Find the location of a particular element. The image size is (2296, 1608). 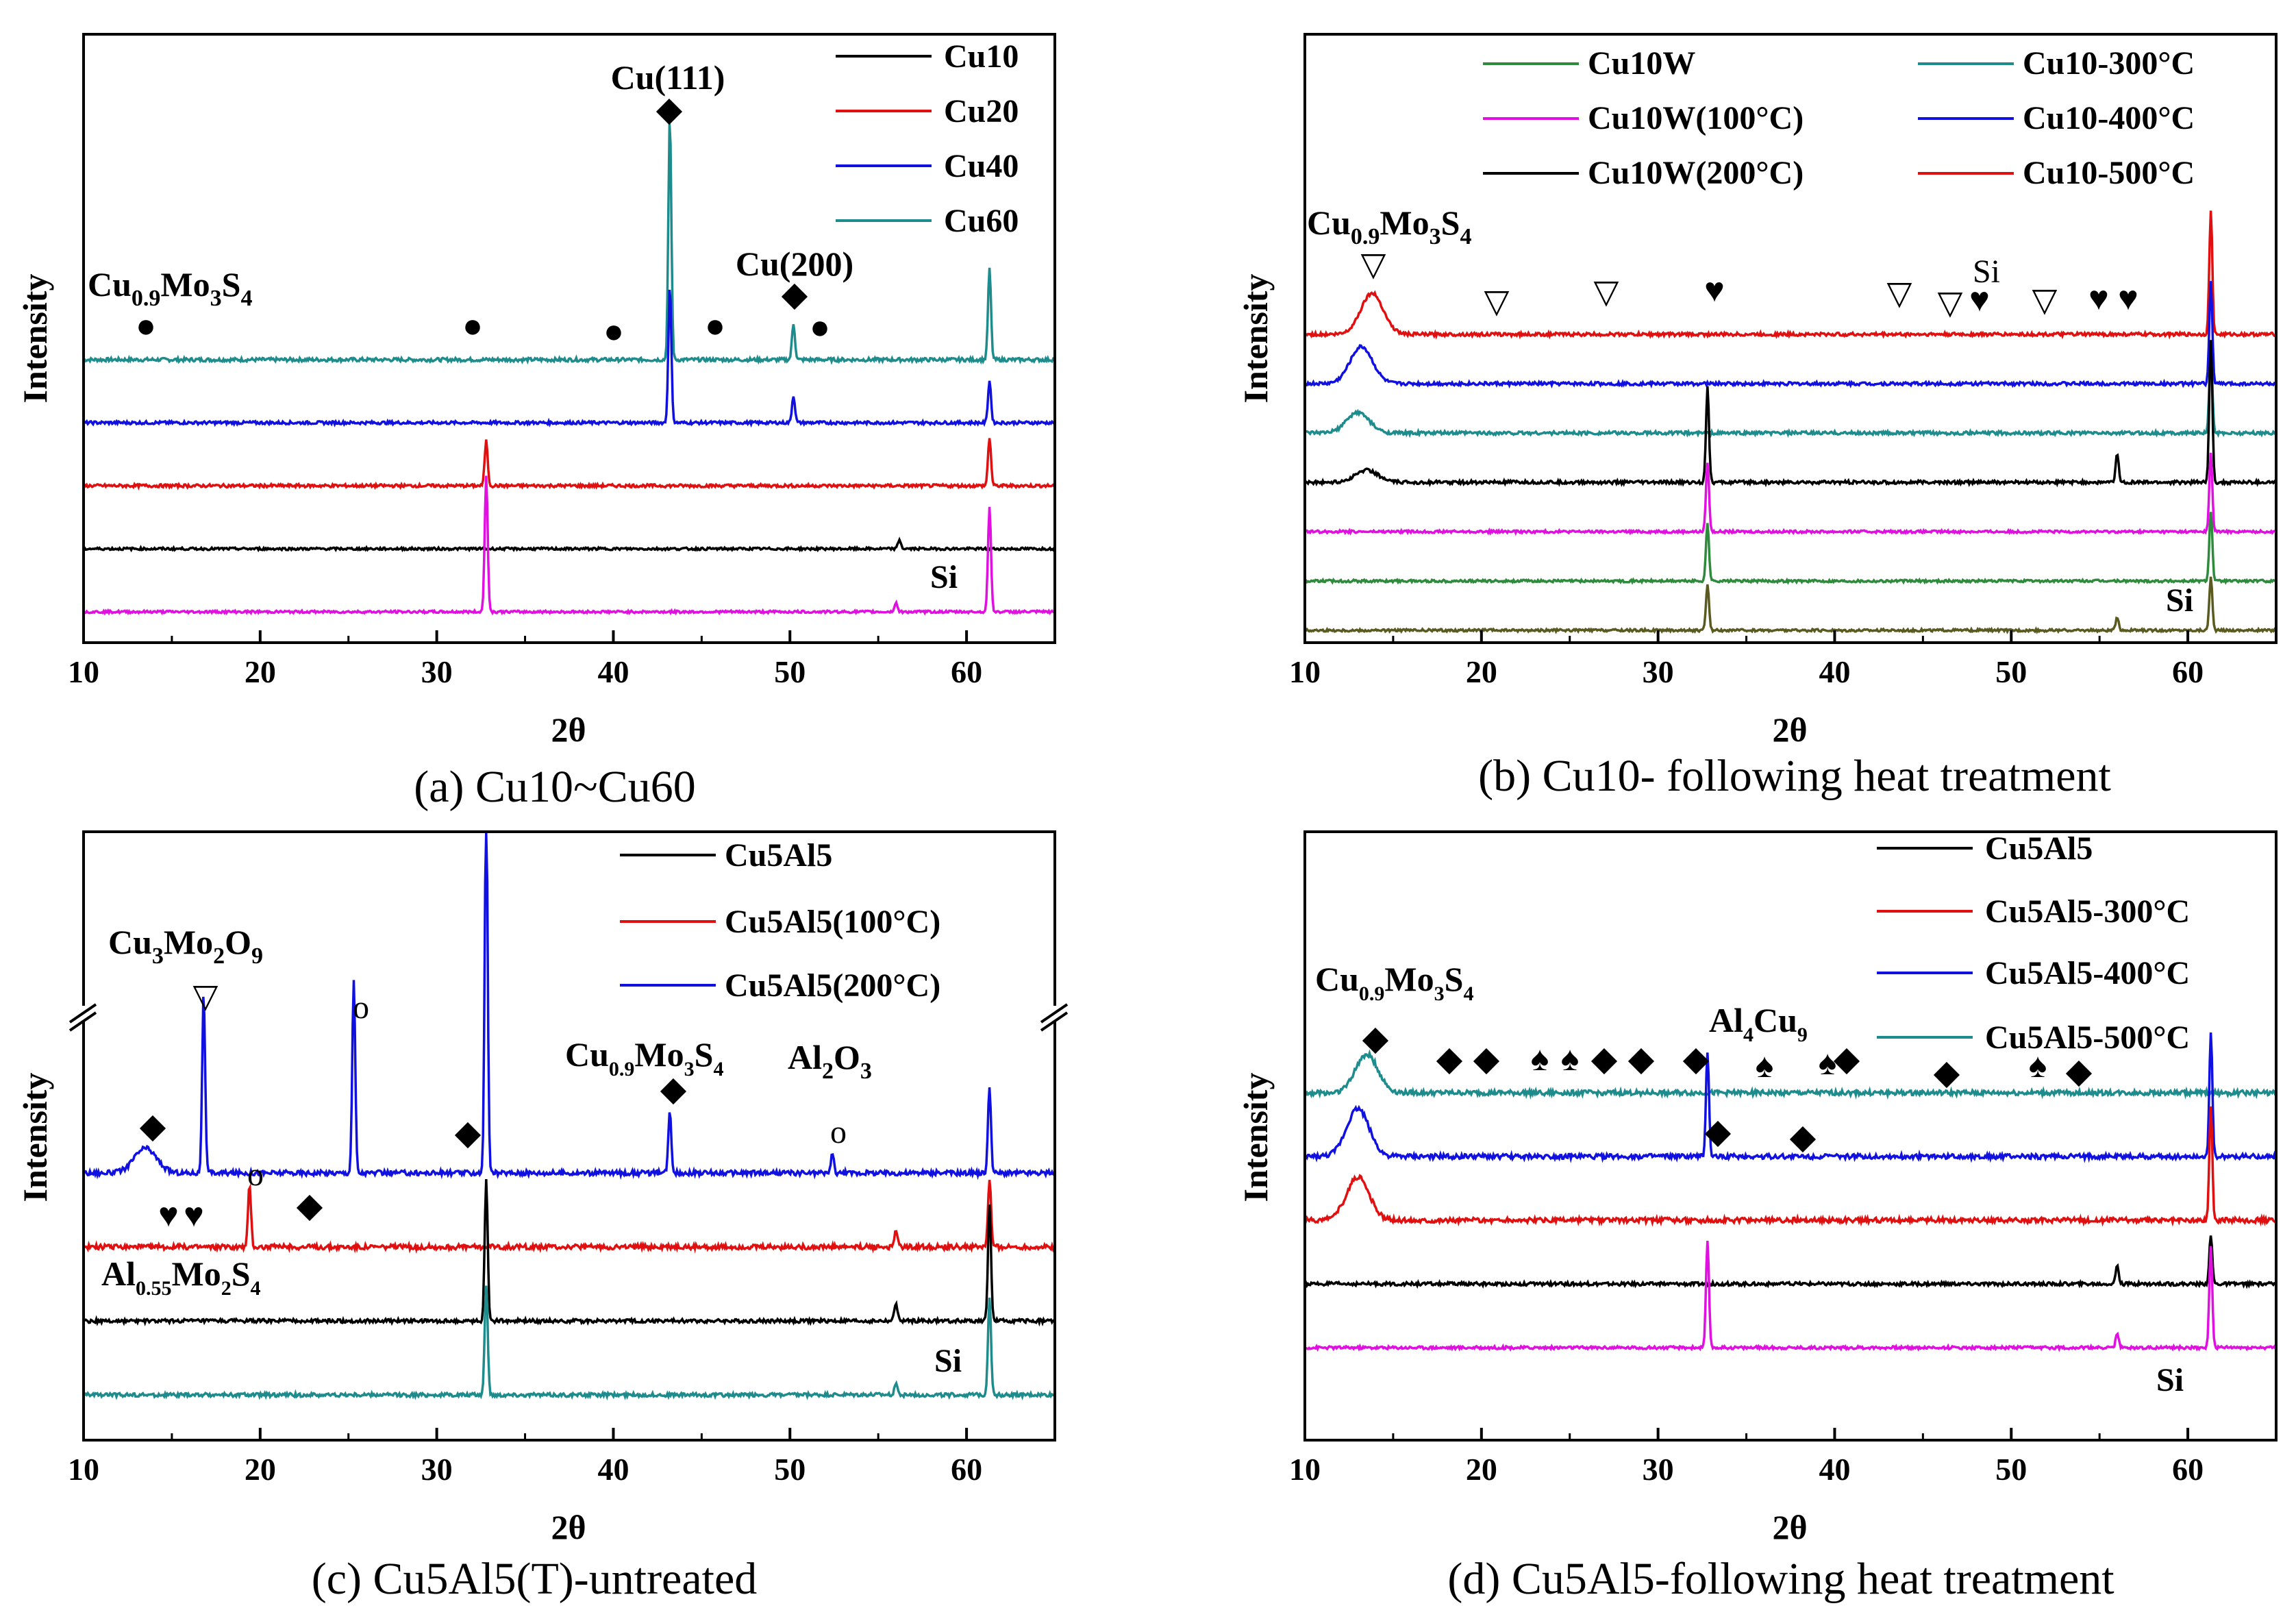

panel-c-cumoo-label: Cu3Mo2O9 is located at coordinates (185, 946).